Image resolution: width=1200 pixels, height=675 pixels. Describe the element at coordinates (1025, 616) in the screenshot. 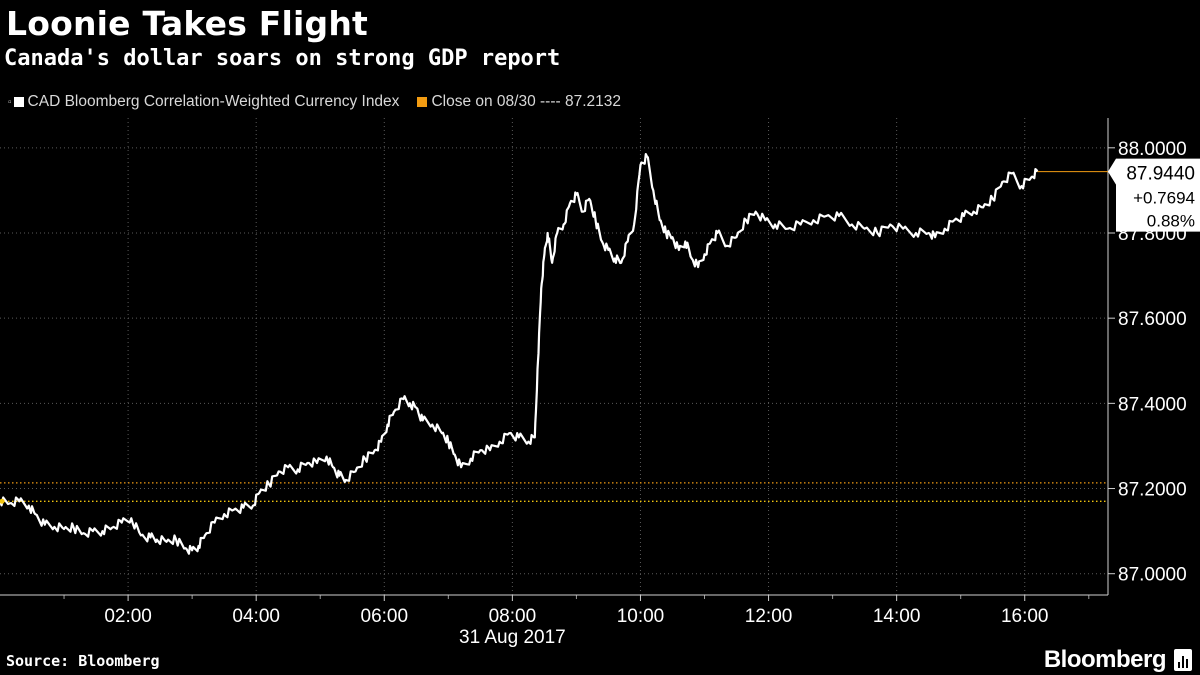

I see `x-tick-label: 16:00` at that location.